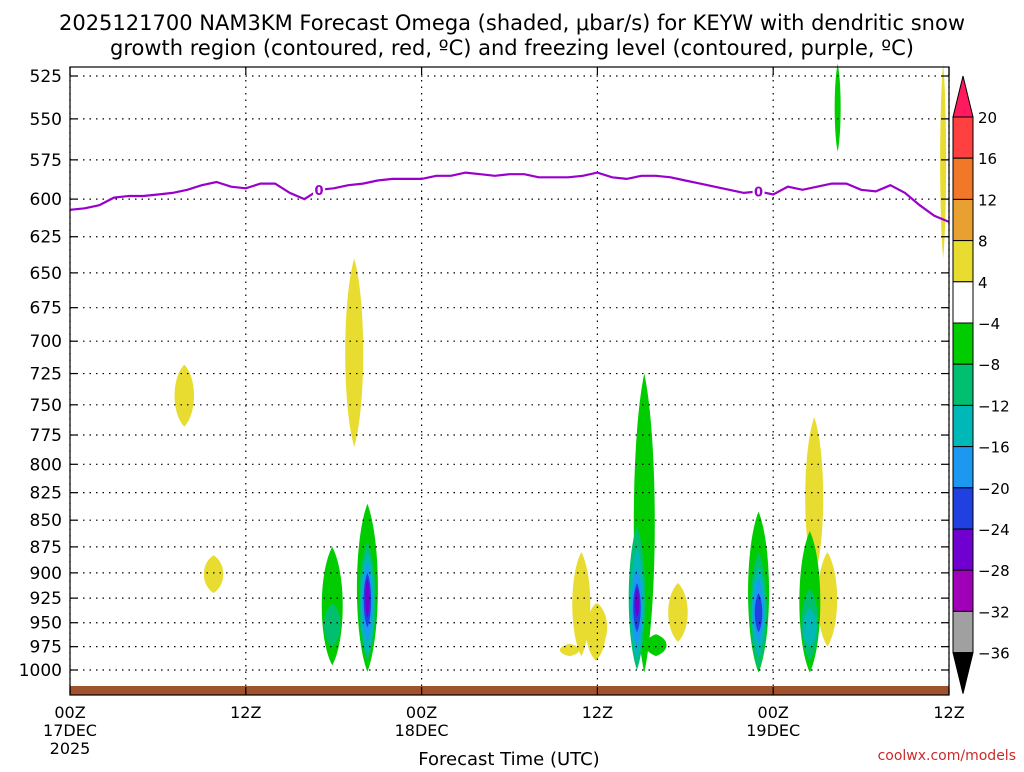  What do you see at coordinates (46, 548) in the screenshot?
I see `y-tick-label-875: 875` at bounding box center [46, 548].